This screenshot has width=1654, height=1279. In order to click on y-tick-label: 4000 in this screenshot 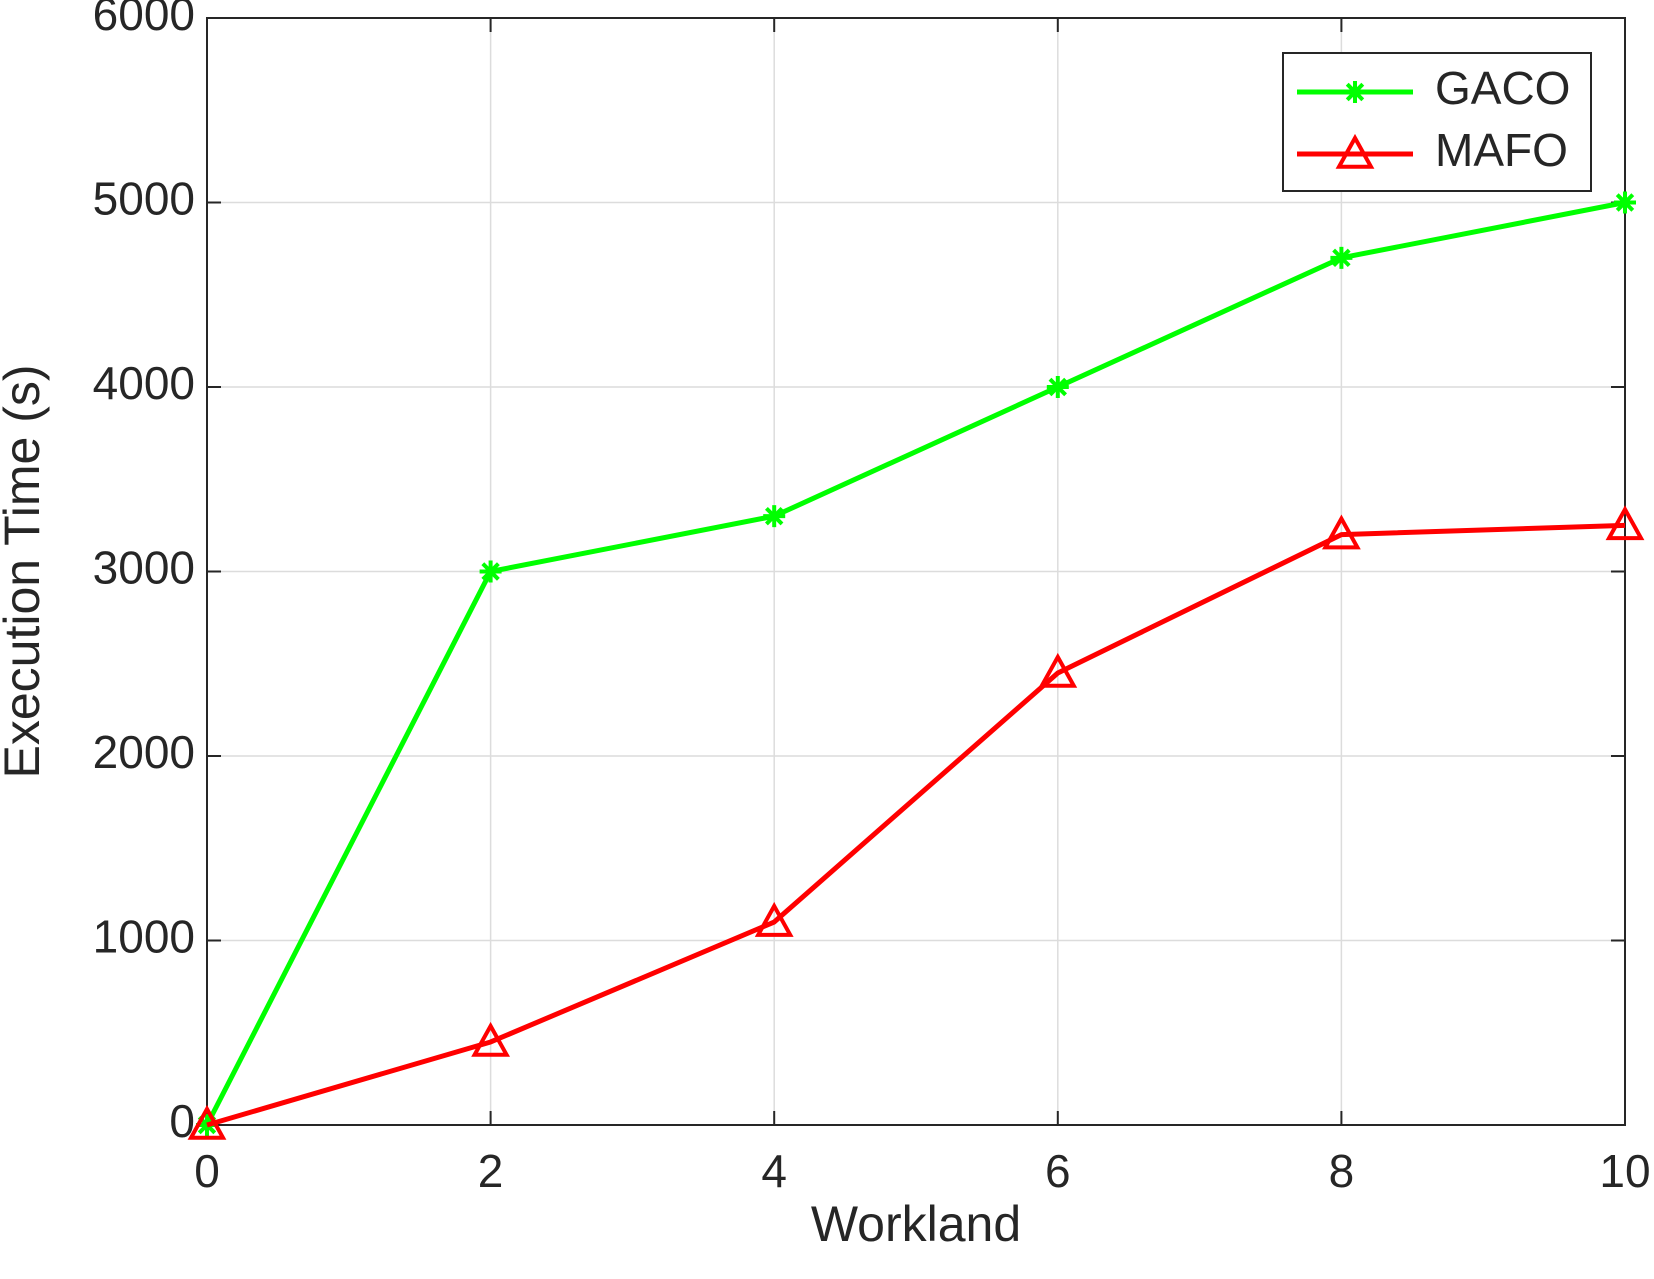, I will do `click(144, 383)`.